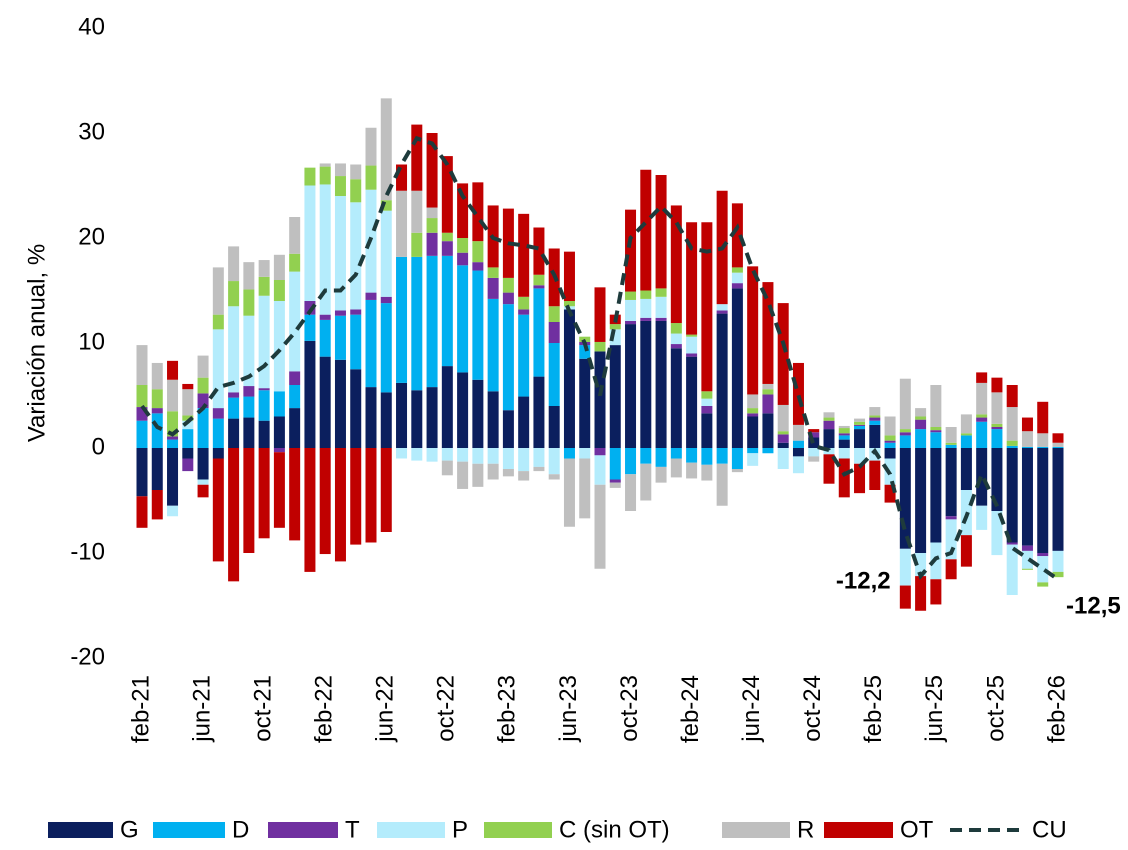  I want to click on x-tick-label: feb-25, so click(873, 709).